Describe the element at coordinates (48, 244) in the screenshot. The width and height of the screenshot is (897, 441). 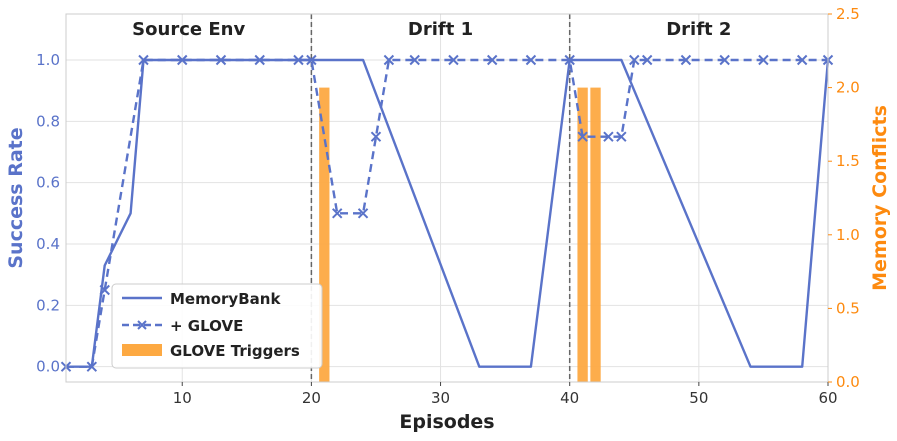
I see `y-tick-label: 0.4` at that location.